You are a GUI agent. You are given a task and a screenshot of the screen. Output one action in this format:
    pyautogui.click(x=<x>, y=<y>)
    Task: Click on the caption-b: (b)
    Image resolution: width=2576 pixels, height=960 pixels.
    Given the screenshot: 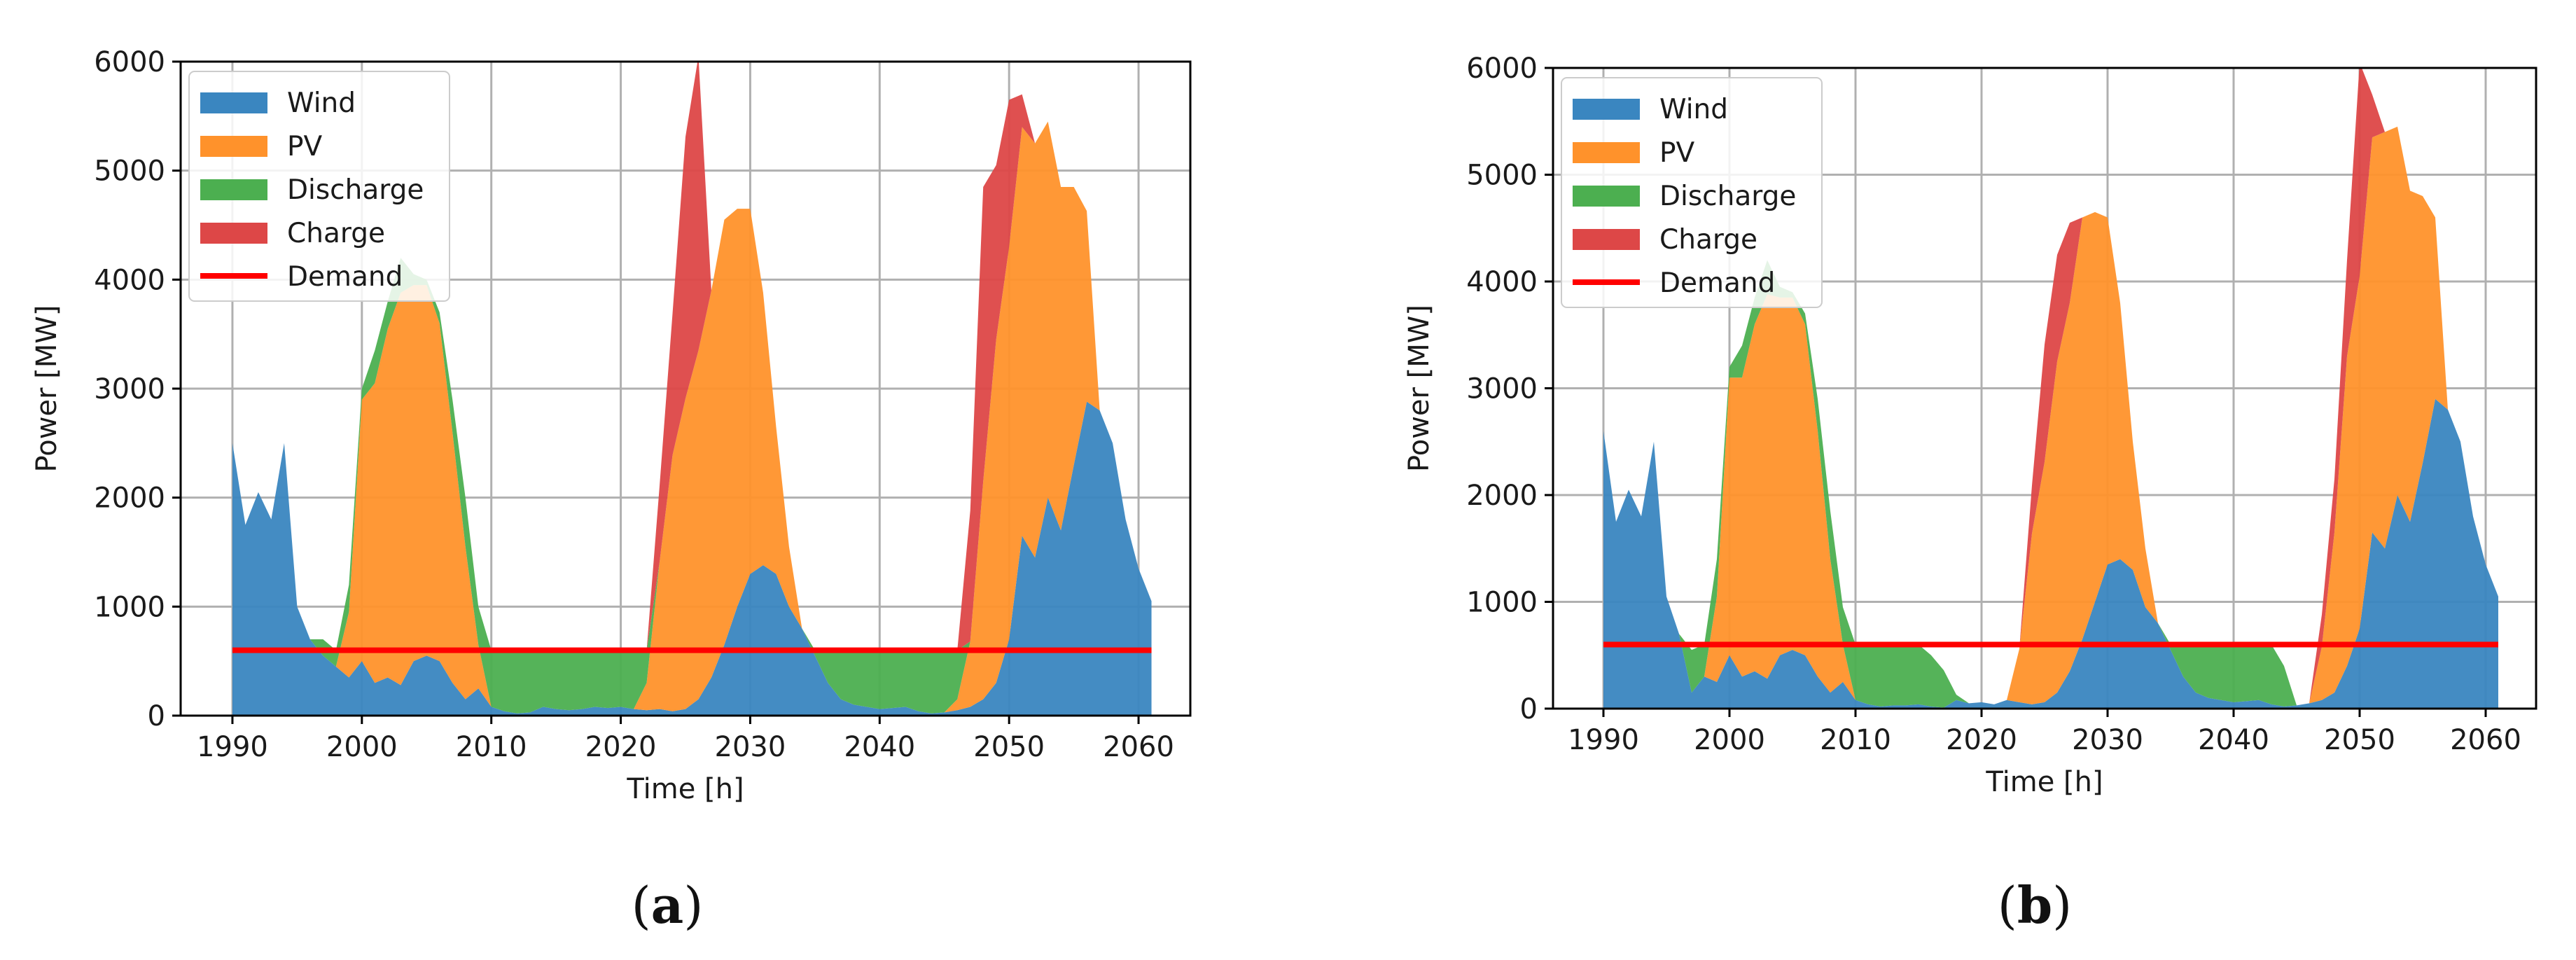 What is the action you would take?
    pyautogui.click(x=2035, y=905)
    